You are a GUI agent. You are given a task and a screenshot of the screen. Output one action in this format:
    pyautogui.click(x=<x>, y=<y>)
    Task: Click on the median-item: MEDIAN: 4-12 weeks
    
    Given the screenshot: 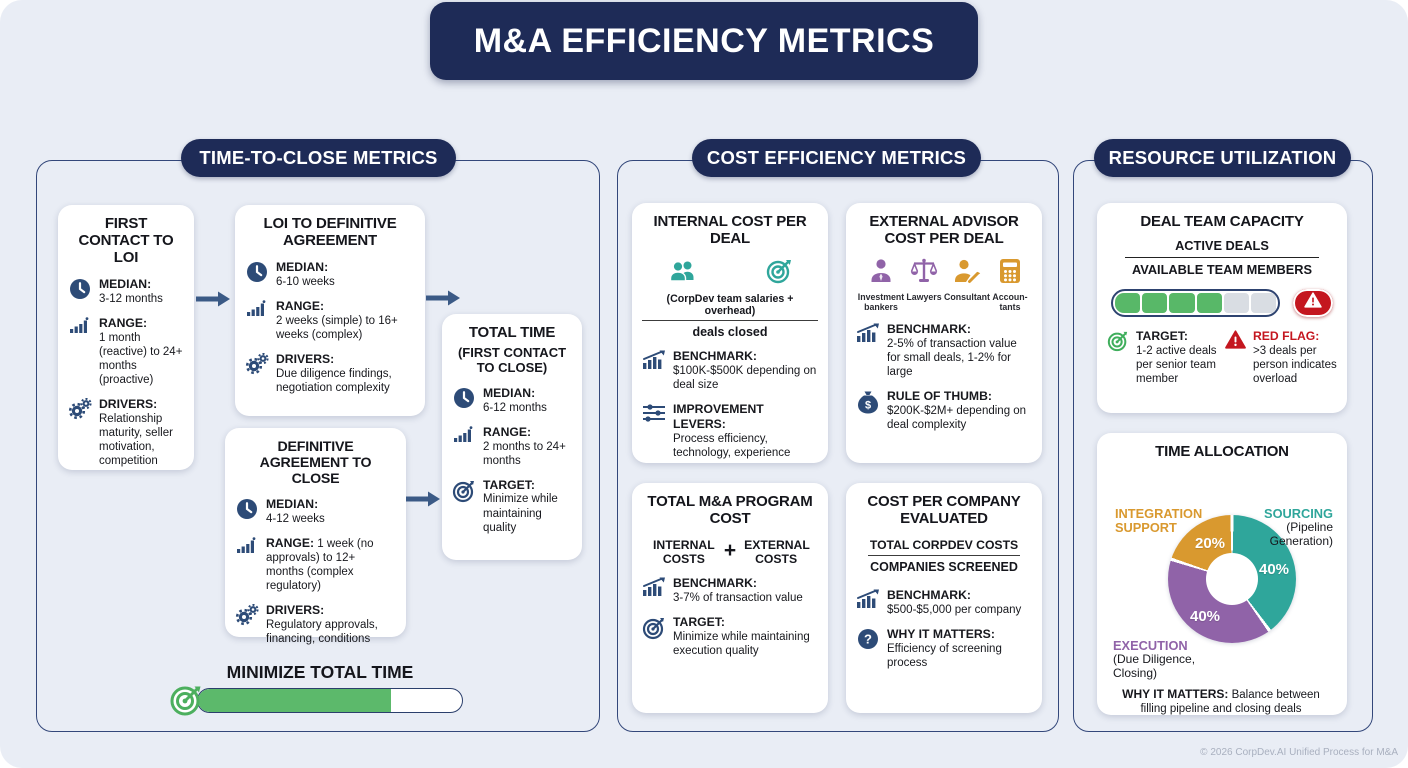 What is the action you would take?
    pyautogui.click(x=315, y=511)
    